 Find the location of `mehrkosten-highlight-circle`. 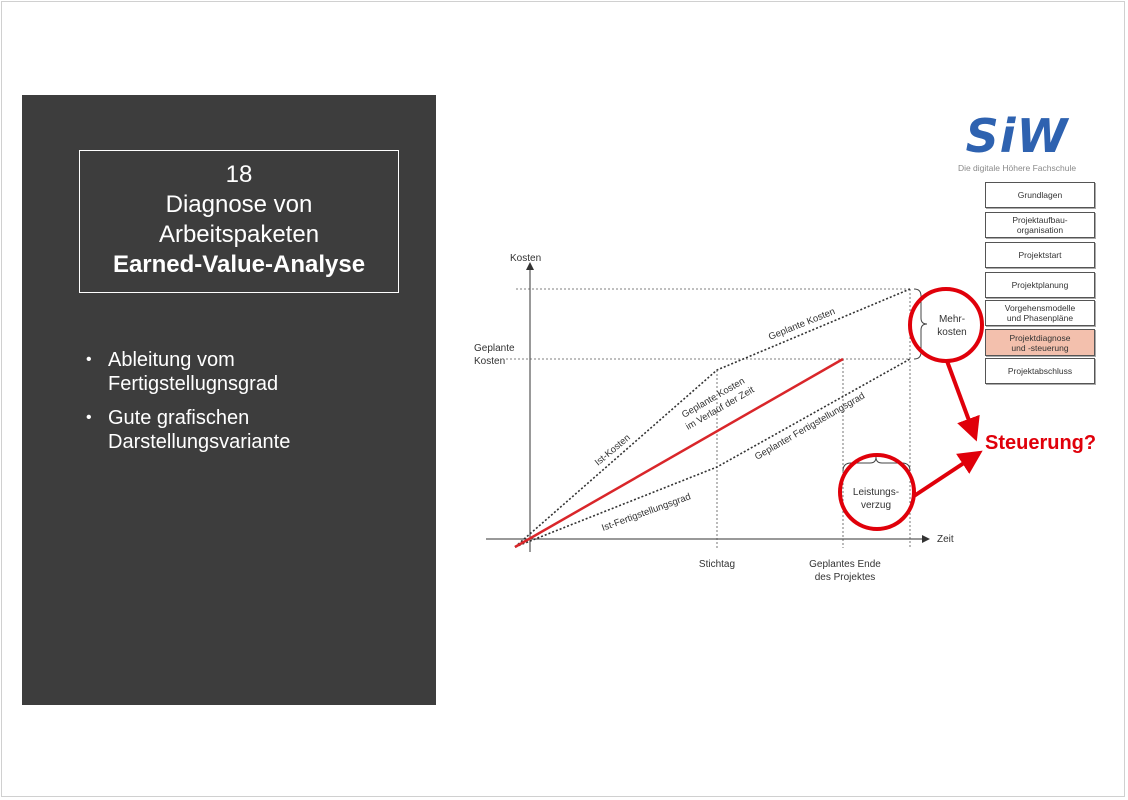

mehrkosten-highlight-circle is located at coordinates (946, 325).